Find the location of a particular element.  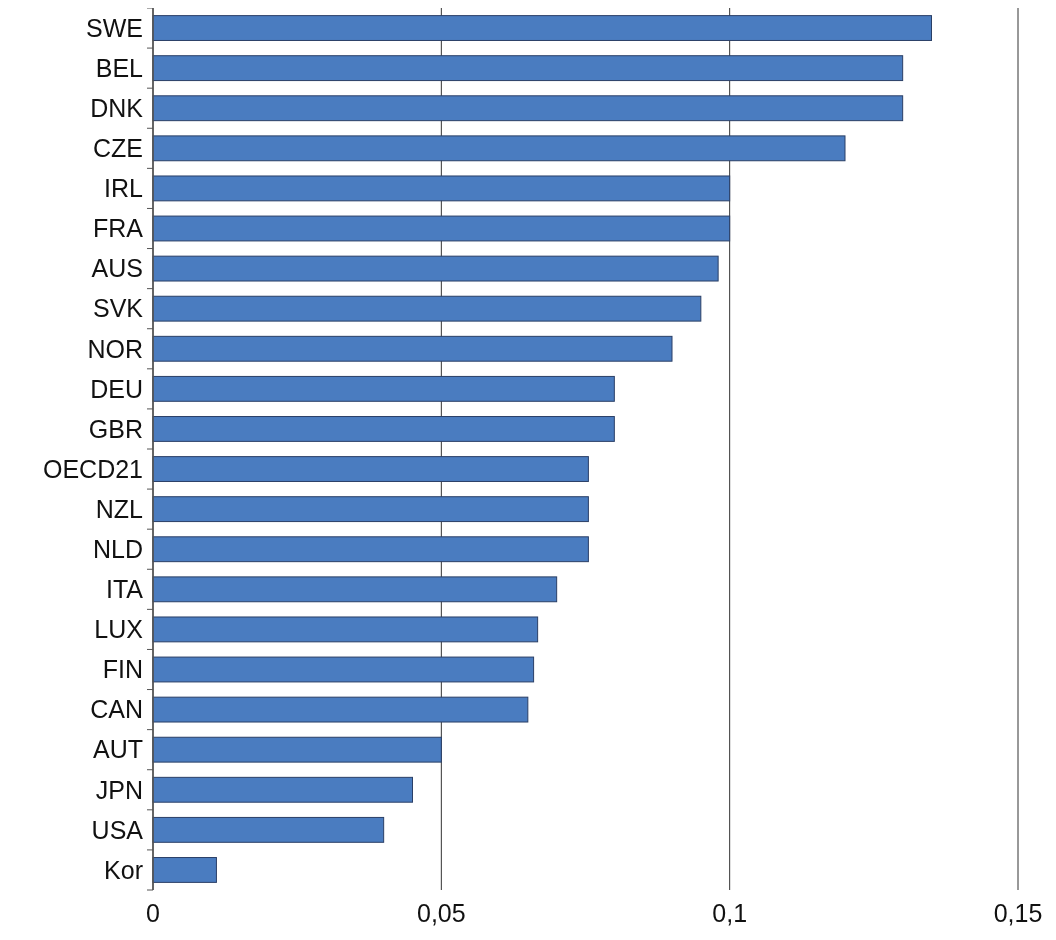

y-tick-label: AUS is located at coordinates (117, 268).